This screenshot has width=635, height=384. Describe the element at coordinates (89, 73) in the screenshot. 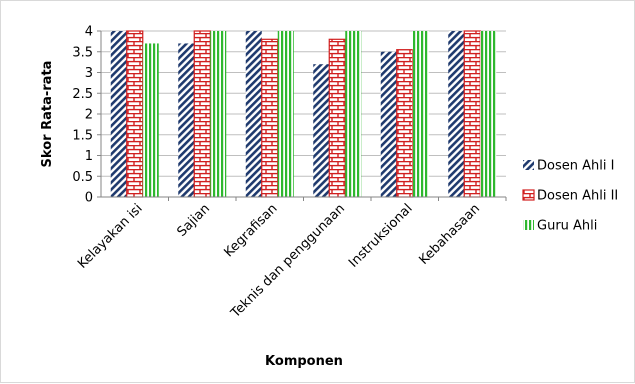

I see `y-tick-label: 3` at that location.